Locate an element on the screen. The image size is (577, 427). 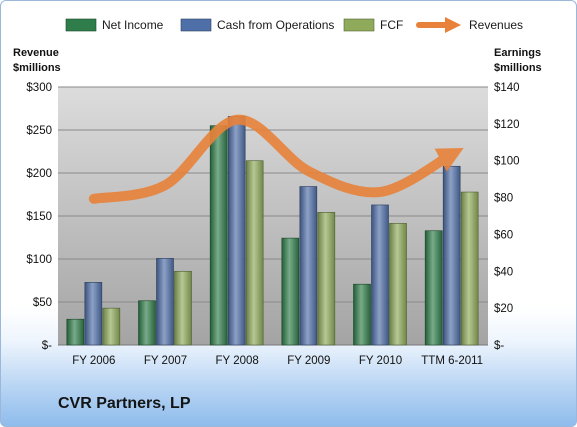
left-tick-label: $50 is located at coordinates (42, 303).